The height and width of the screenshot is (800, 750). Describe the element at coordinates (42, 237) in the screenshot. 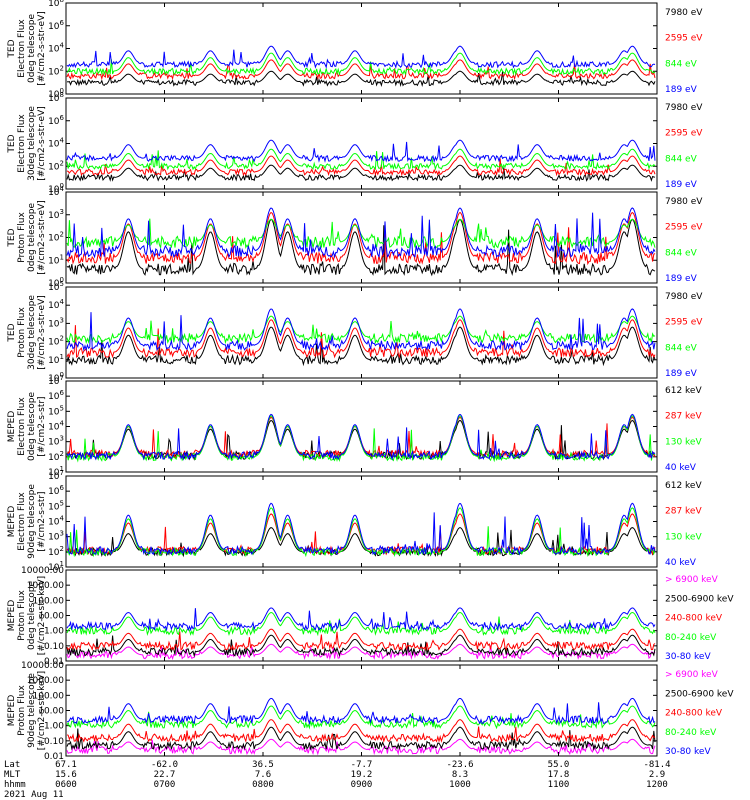

I see `y-axis-label: [#/cm2-s-str-eV]` at that location.